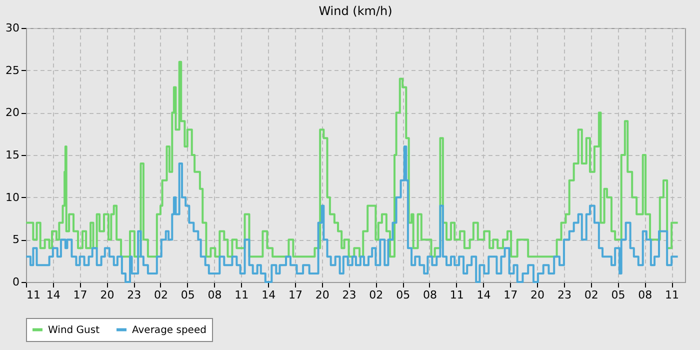 This screenshot has height=350, width=700. Describe the element at coordinates (355, 11) in the screenshot. I see `chart-title: Wind (km/h)` at that location.